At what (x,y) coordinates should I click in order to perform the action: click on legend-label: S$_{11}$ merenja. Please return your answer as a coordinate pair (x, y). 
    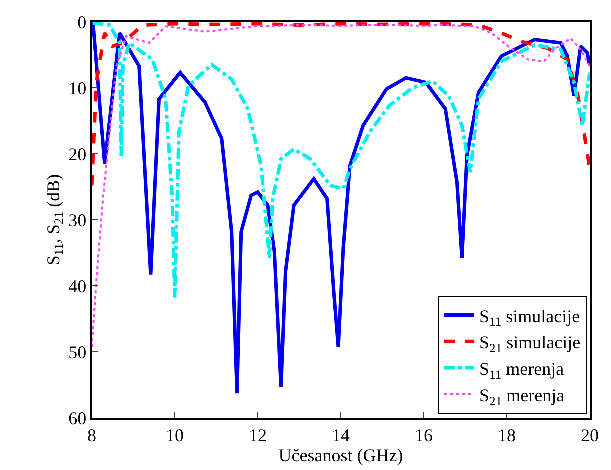
    Looking at the image, I should click on (522, 370).